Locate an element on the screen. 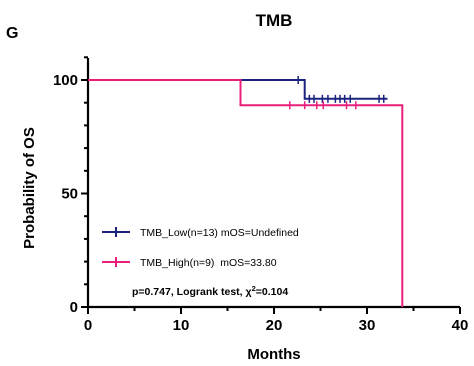 The image size is (474, 366). p-value: p=0.747, is located at coordinates (153, 292).